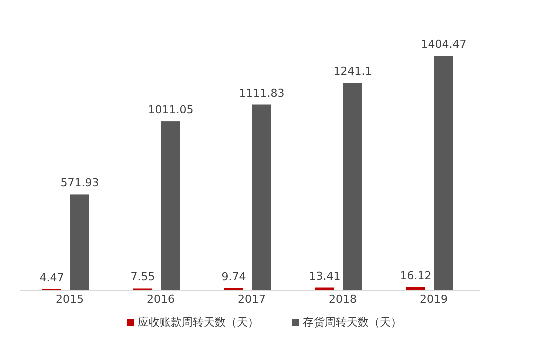  I want to click on x-tick-label: 2018, so click(343, 299).